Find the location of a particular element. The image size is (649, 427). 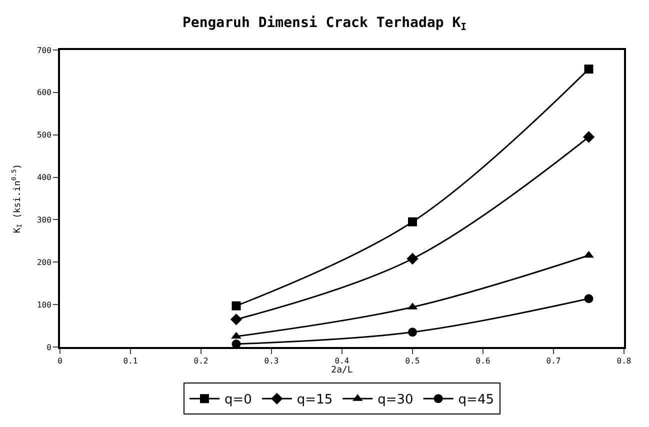

x-tick-label: 0.1 is located at coordinates (130, 361).